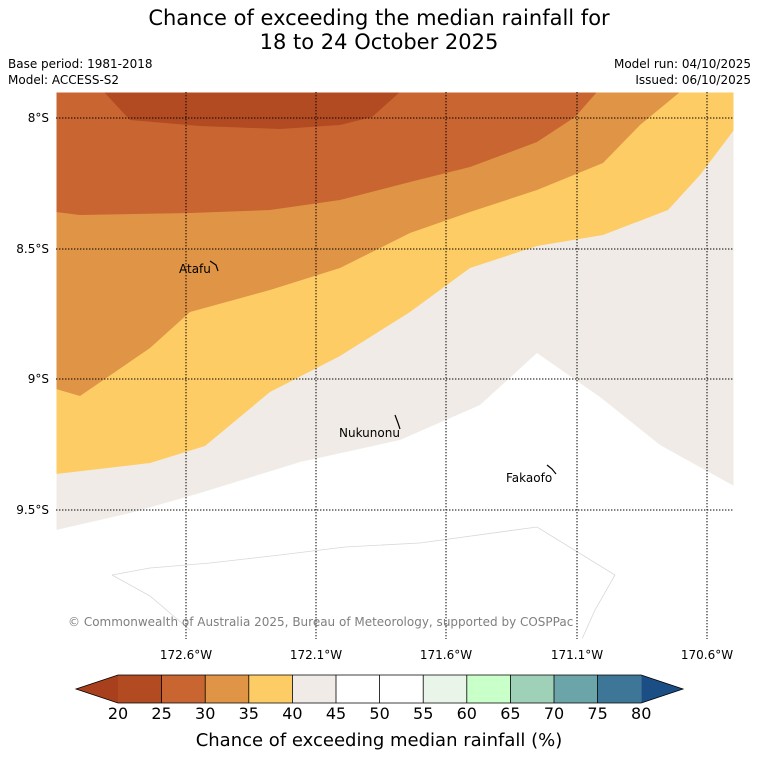 Image resolution: width=758 pixels, height=781 pixels. Describe the element at coordinates (551, 469) in the screenshot. I see `fakaofo-atoll-outline` at that location.